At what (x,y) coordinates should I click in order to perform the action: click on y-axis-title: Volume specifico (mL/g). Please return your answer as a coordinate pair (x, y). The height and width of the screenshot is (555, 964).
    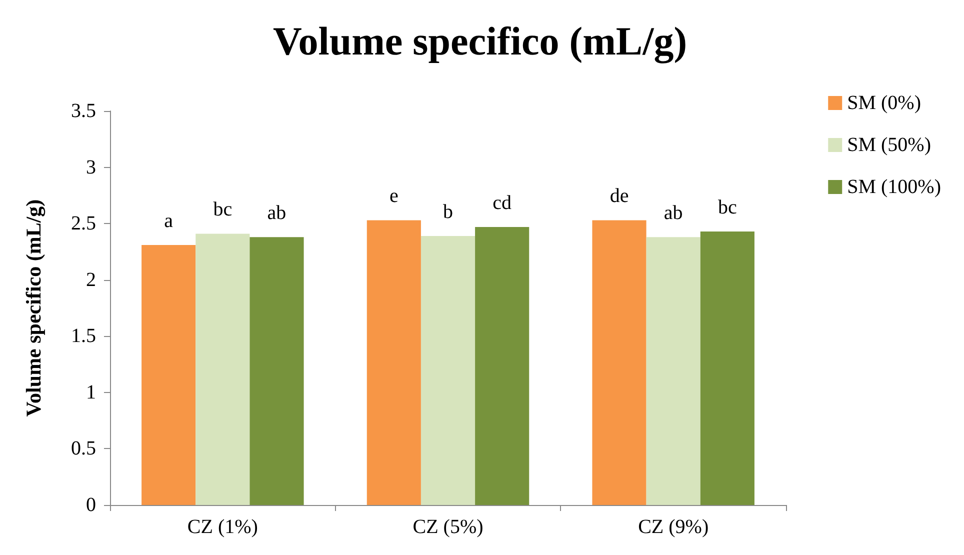
    Looking at the image, I should click on (34, 308).